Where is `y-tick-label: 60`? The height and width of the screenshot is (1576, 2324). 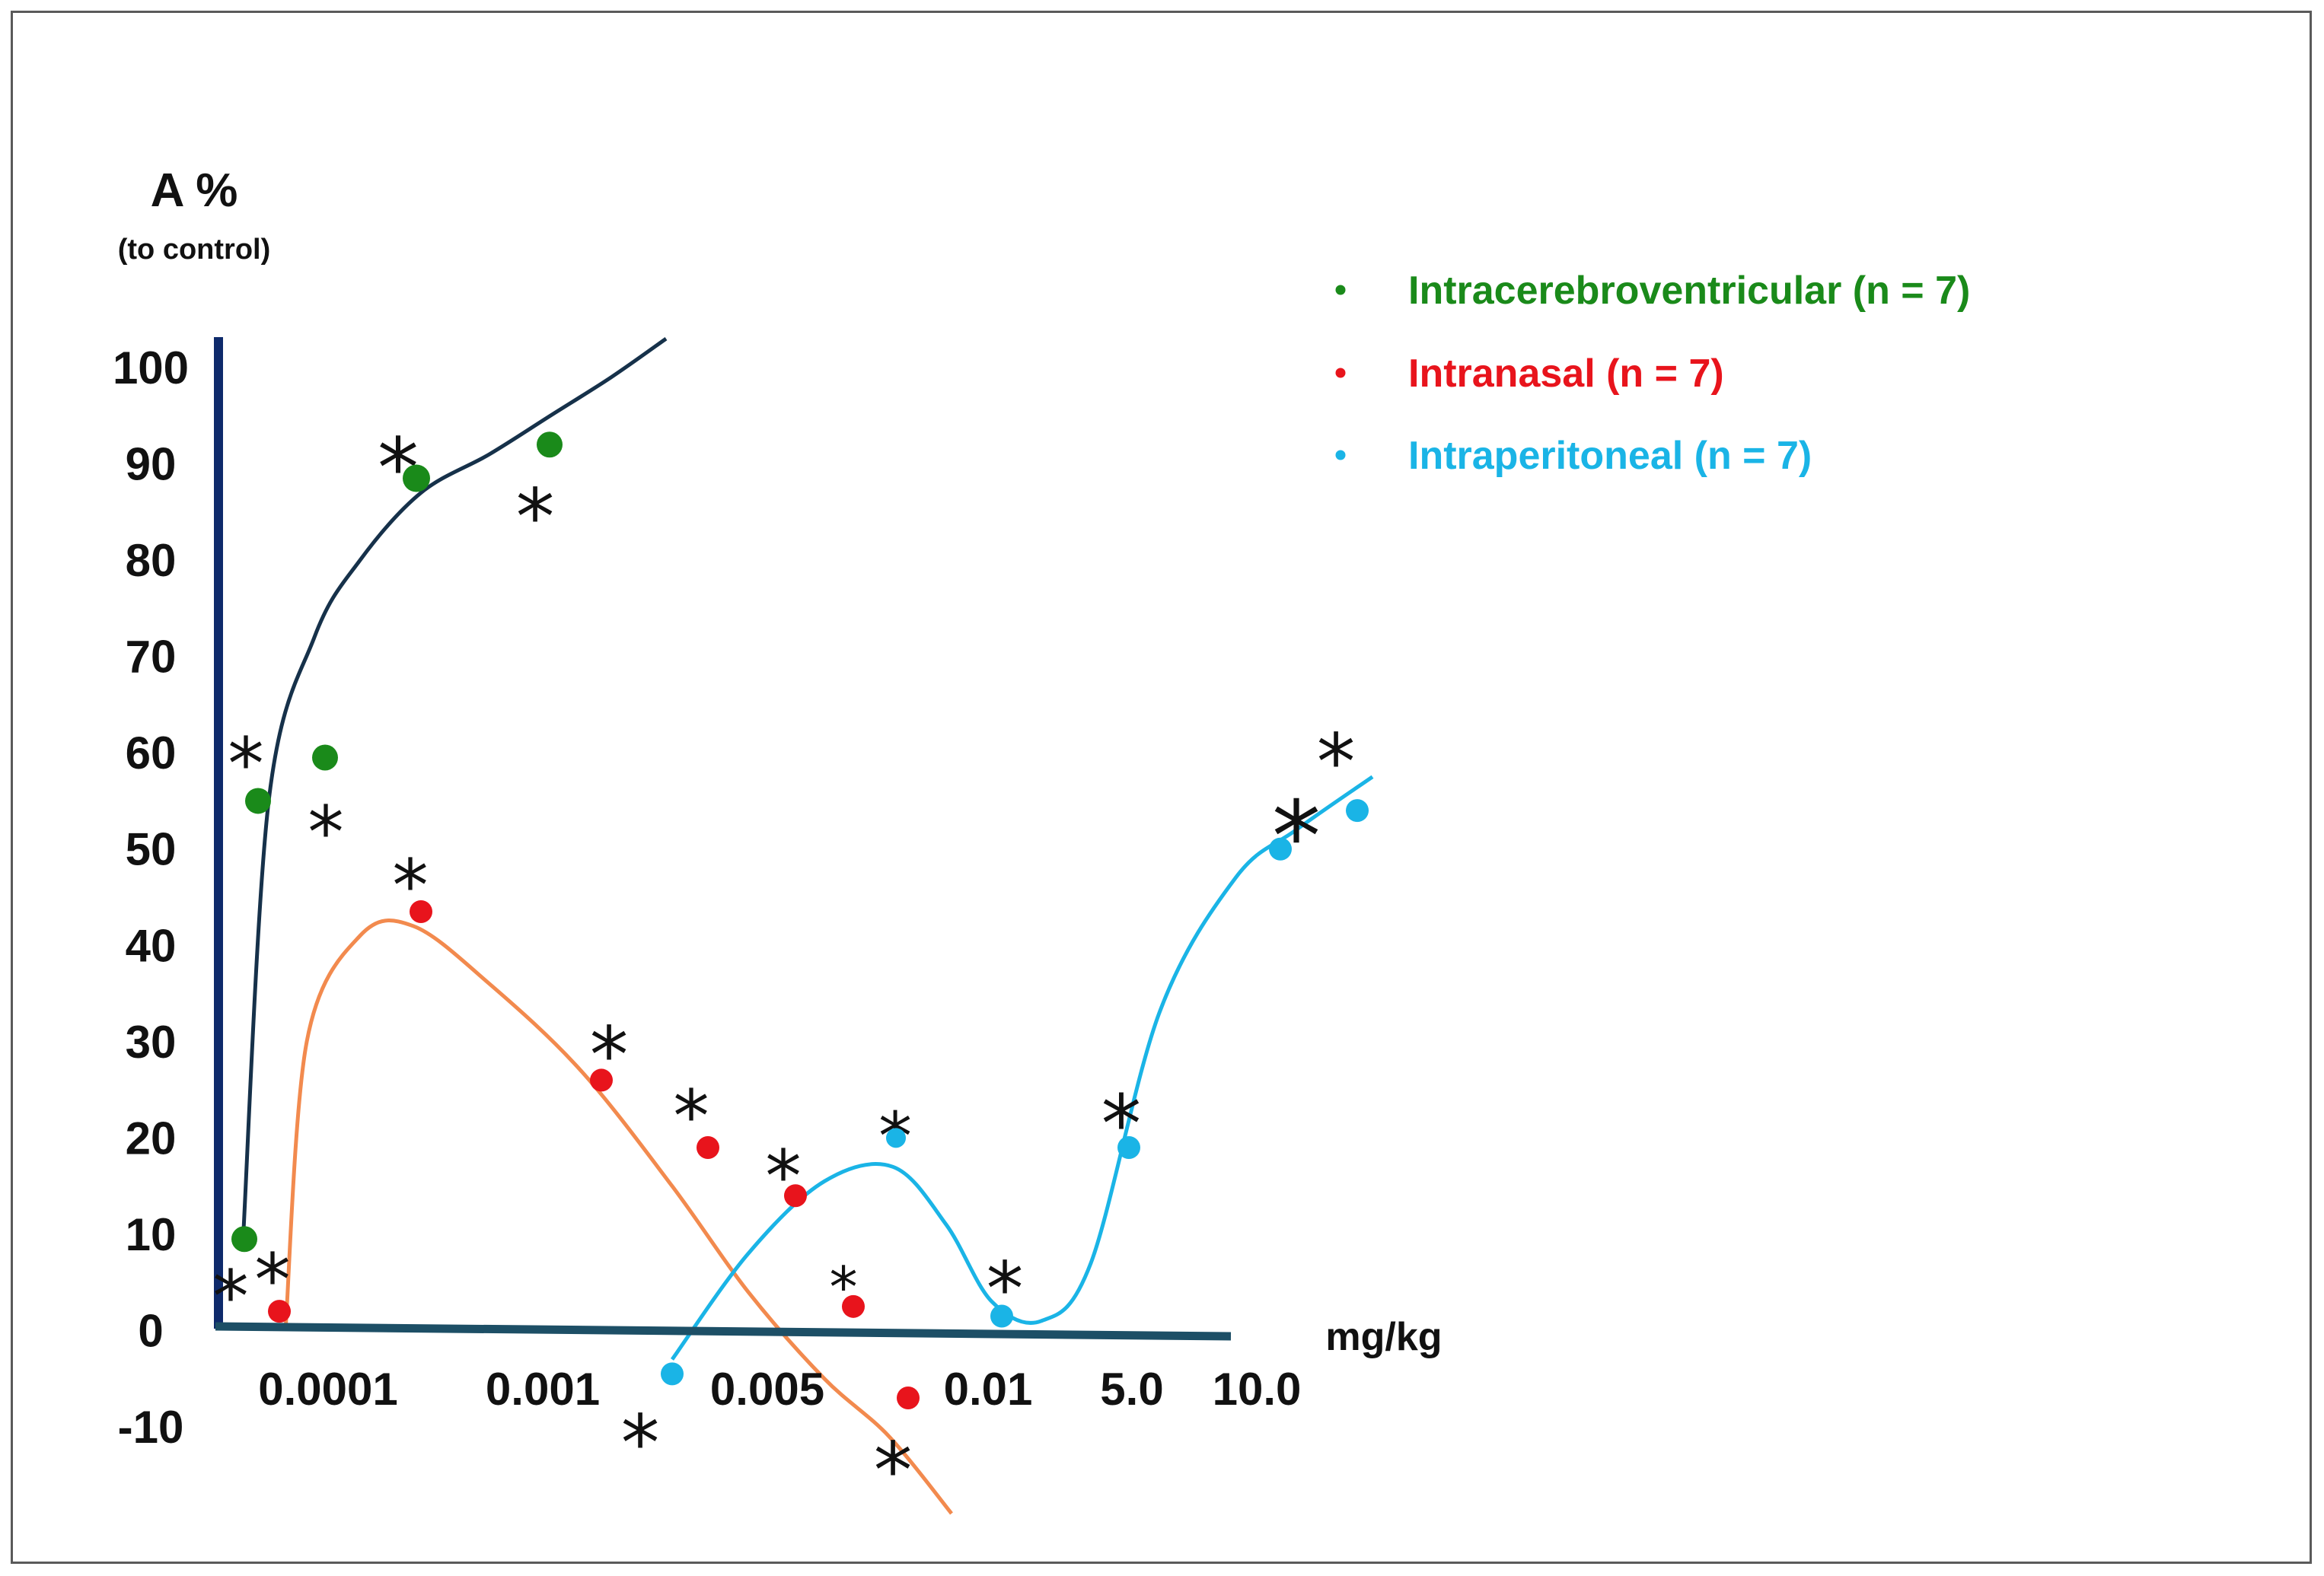 y-tick-label: 60 is located at coordinates (151, 753).